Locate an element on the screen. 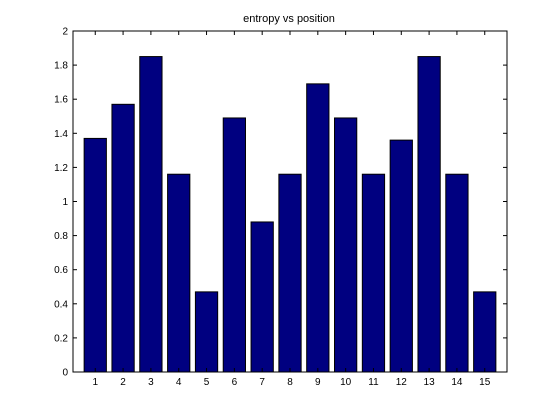 The width and height of the screenshot is (559, 419). y-tick-label-0.6: 0.6 is located at coordinates (61, 270).